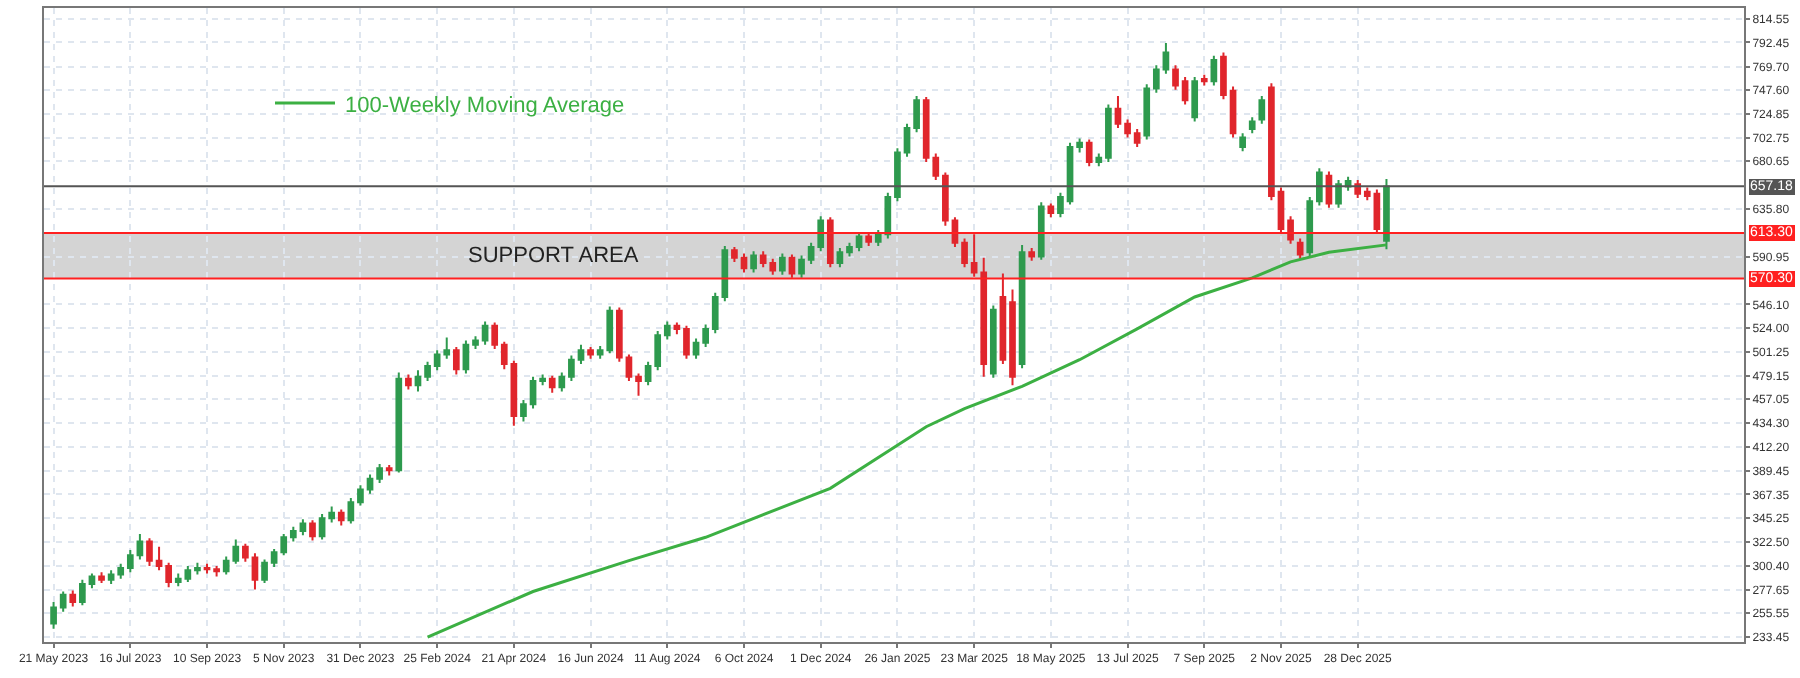  Describe the element at coordinates (554, 256) in the screenshot. I see `band-label: SUPPORT AREA` at that location.